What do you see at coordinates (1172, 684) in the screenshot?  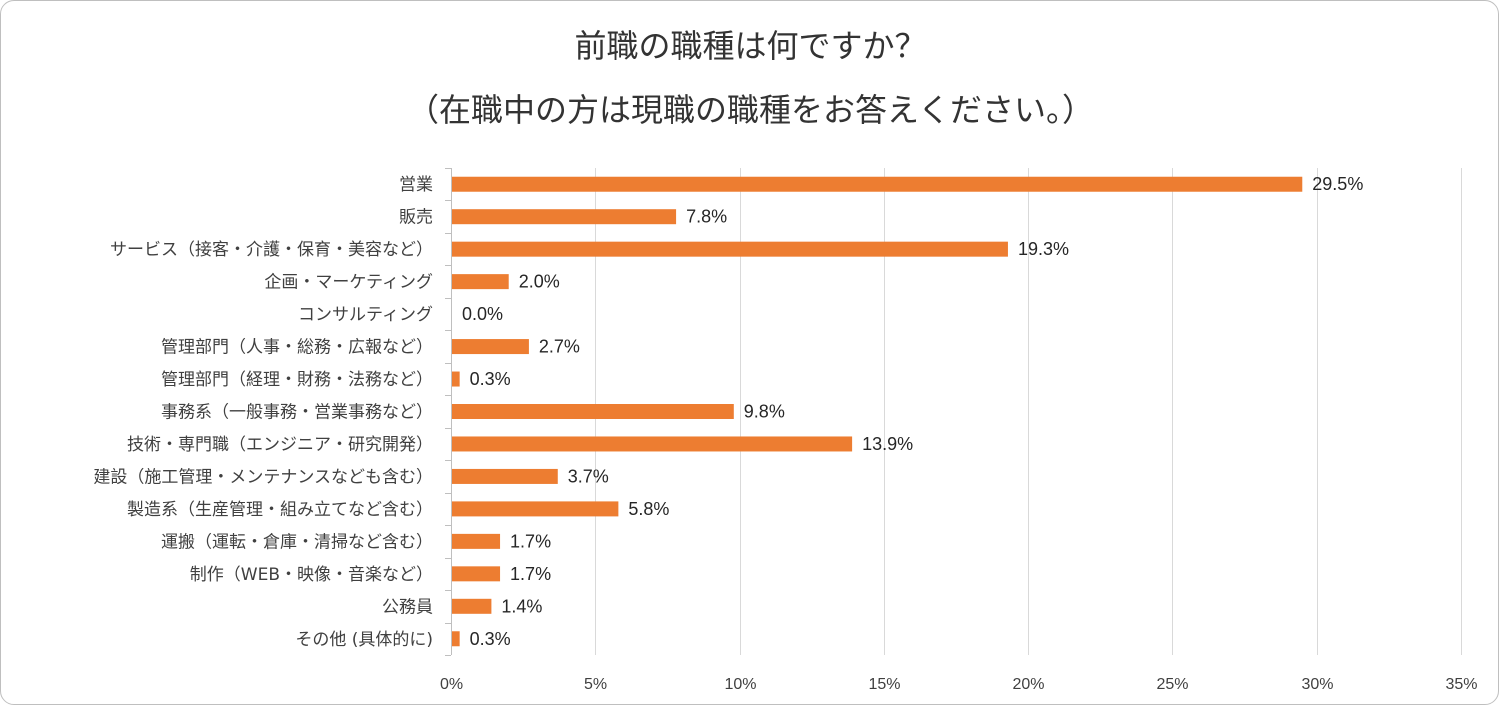 I see `x-tick-label: 25%` at bounding box center [1172, 684].